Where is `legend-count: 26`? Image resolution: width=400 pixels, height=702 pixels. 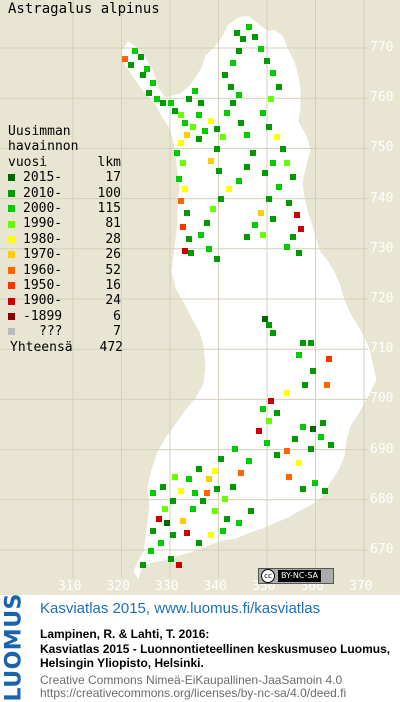
legend-count: 26 is located at coordinates (113, 255).